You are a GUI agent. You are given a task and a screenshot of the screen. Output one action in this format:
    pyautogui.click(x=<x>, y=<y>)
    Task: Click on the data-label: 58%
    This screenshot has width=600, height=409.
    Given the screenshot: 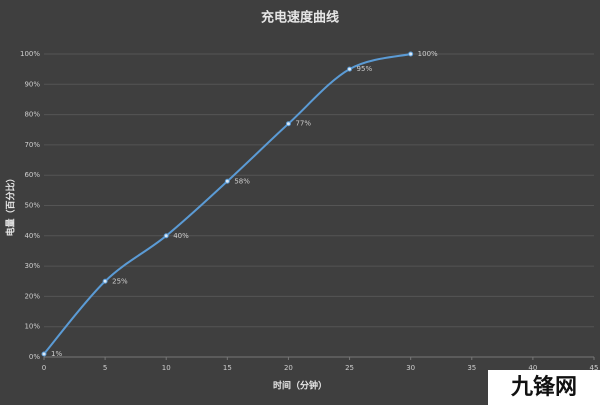 What is the action you would take?
    pyautogui.click(x=242, y=181)
    